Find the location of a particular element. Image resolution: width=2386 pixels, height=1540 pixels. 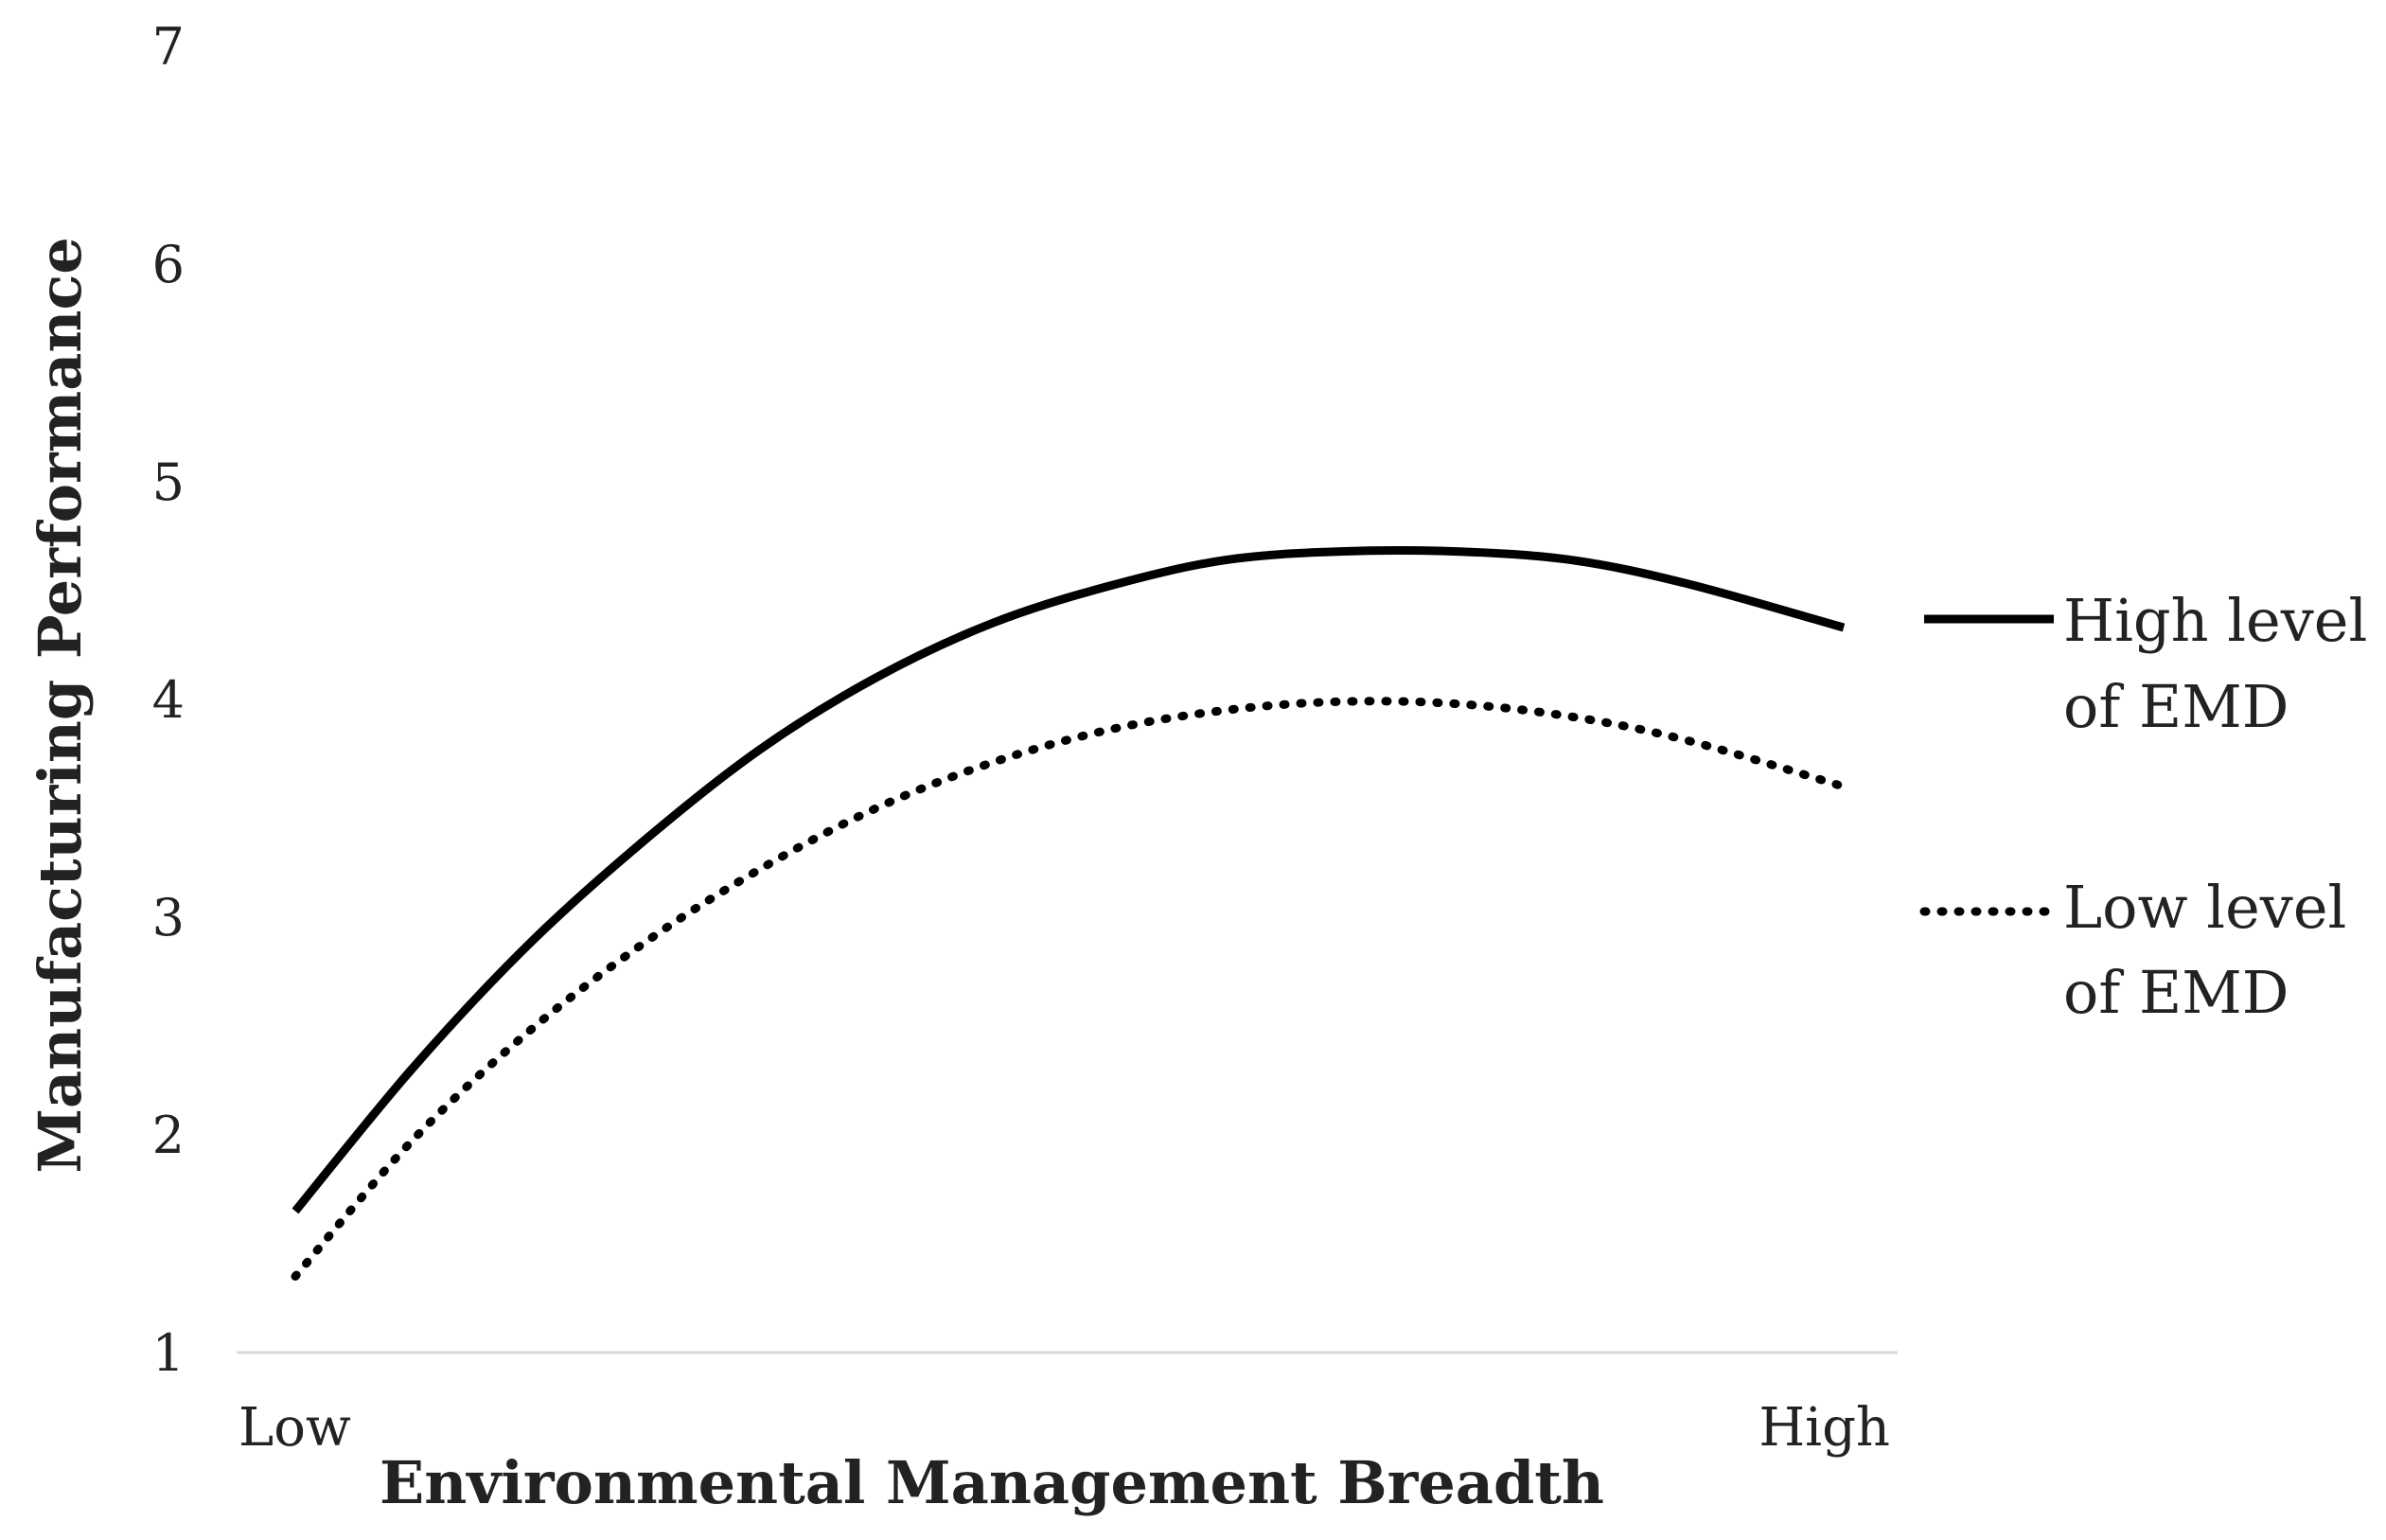

y-tick-label: 4 is located at coordinates (168, 700).